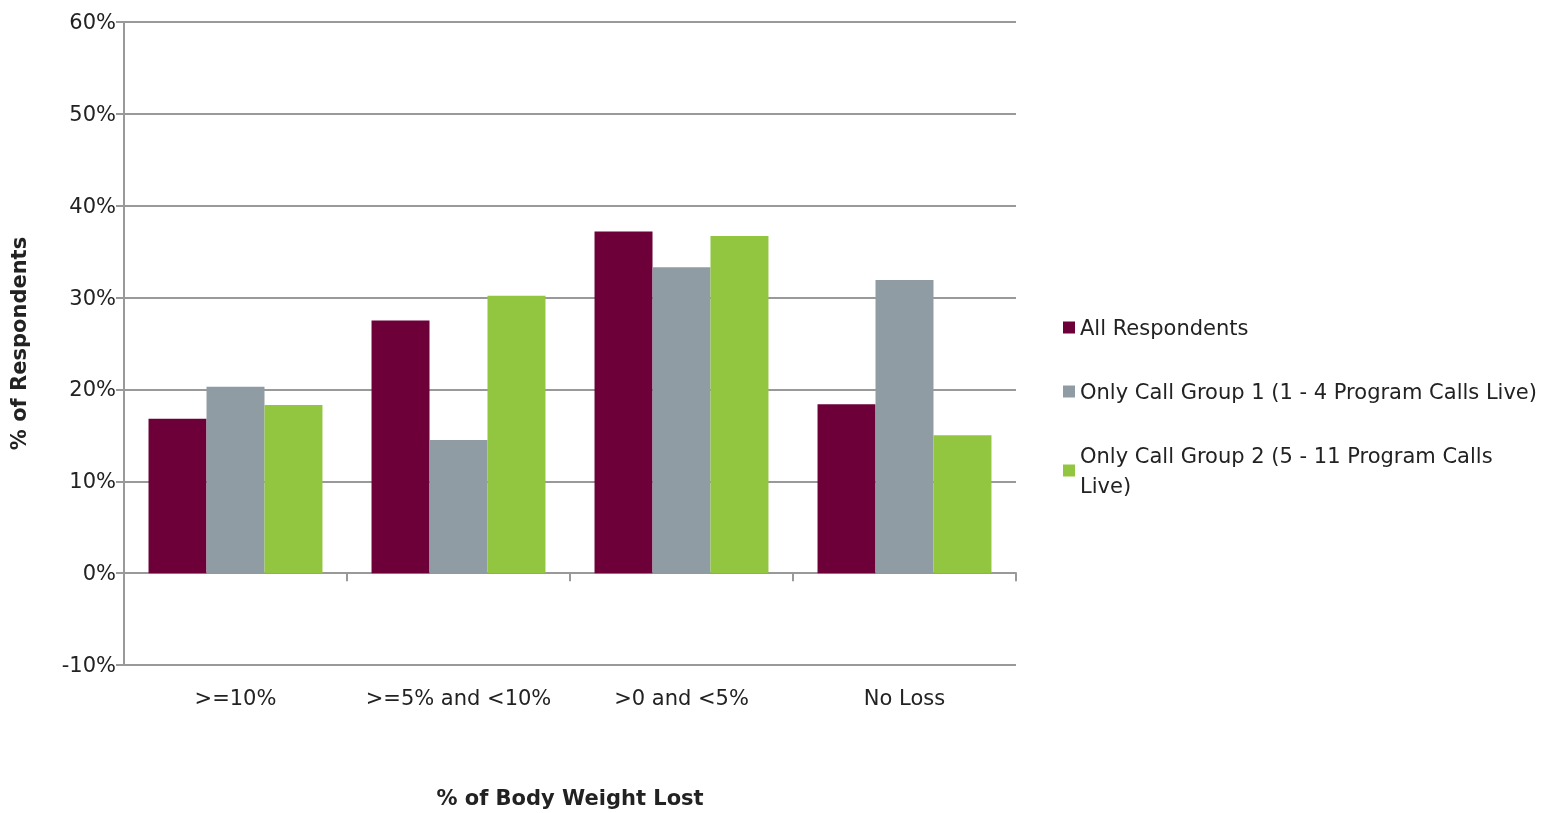  I want to click on x-axis-title: % of Body Weight Lost, so click(570, 797).